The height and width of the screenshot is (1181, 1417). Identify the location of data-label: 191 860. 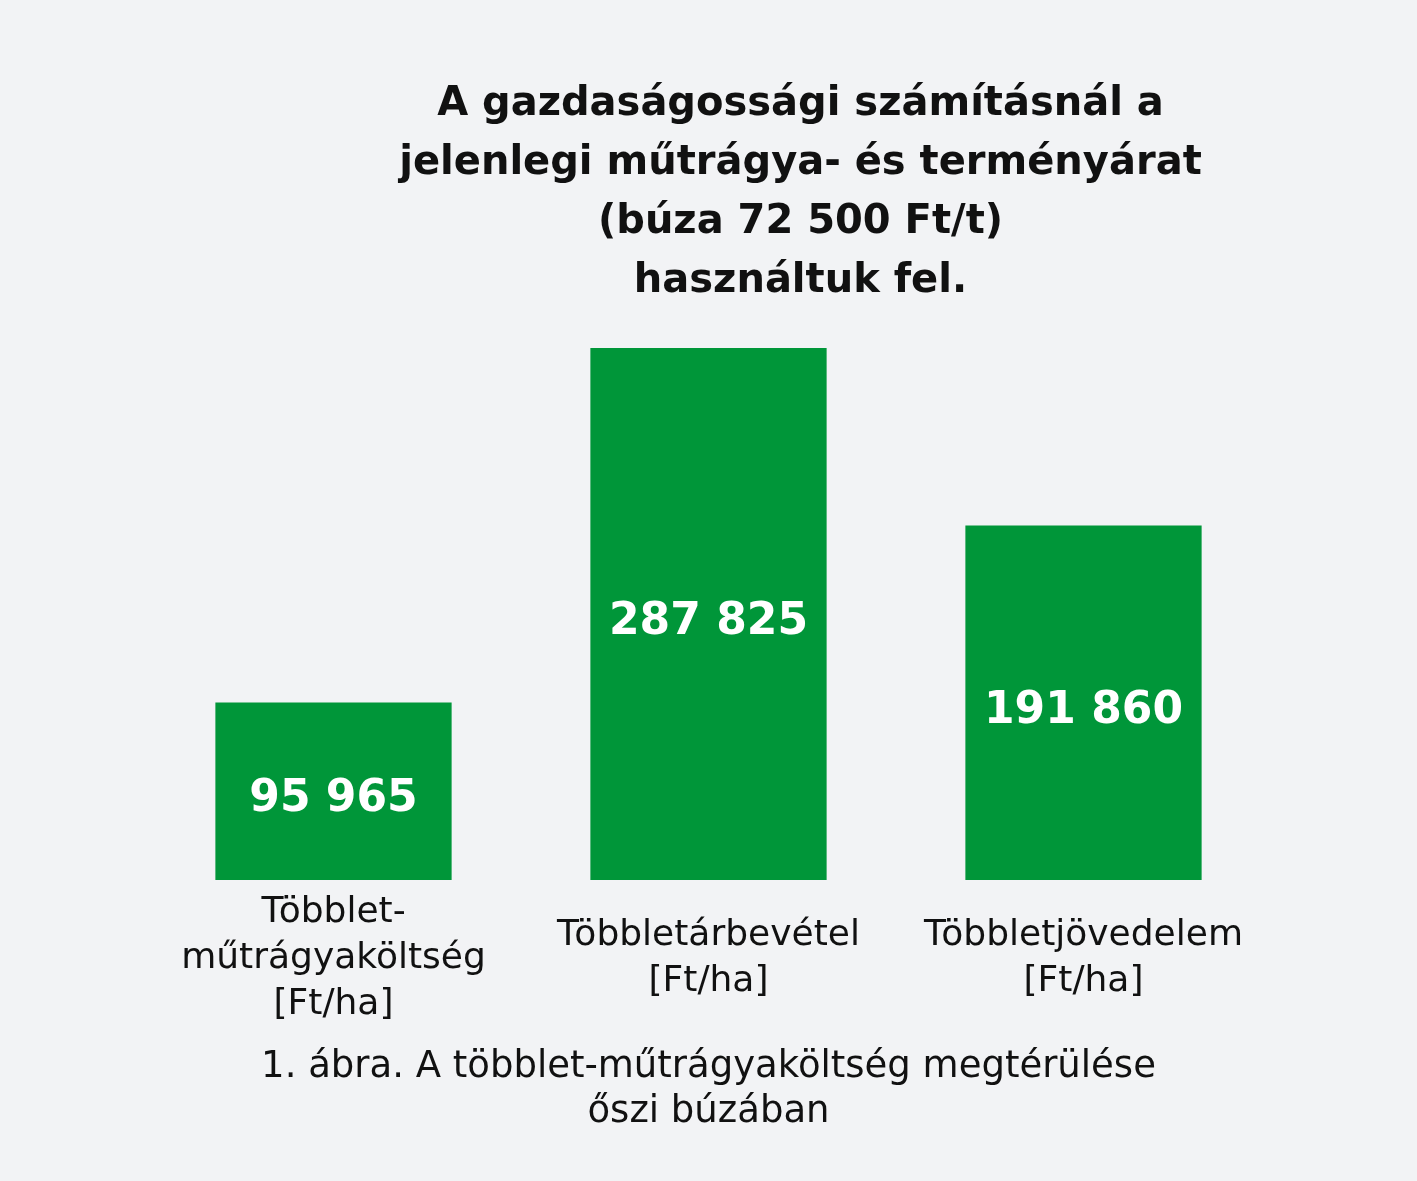
(1083, 707).